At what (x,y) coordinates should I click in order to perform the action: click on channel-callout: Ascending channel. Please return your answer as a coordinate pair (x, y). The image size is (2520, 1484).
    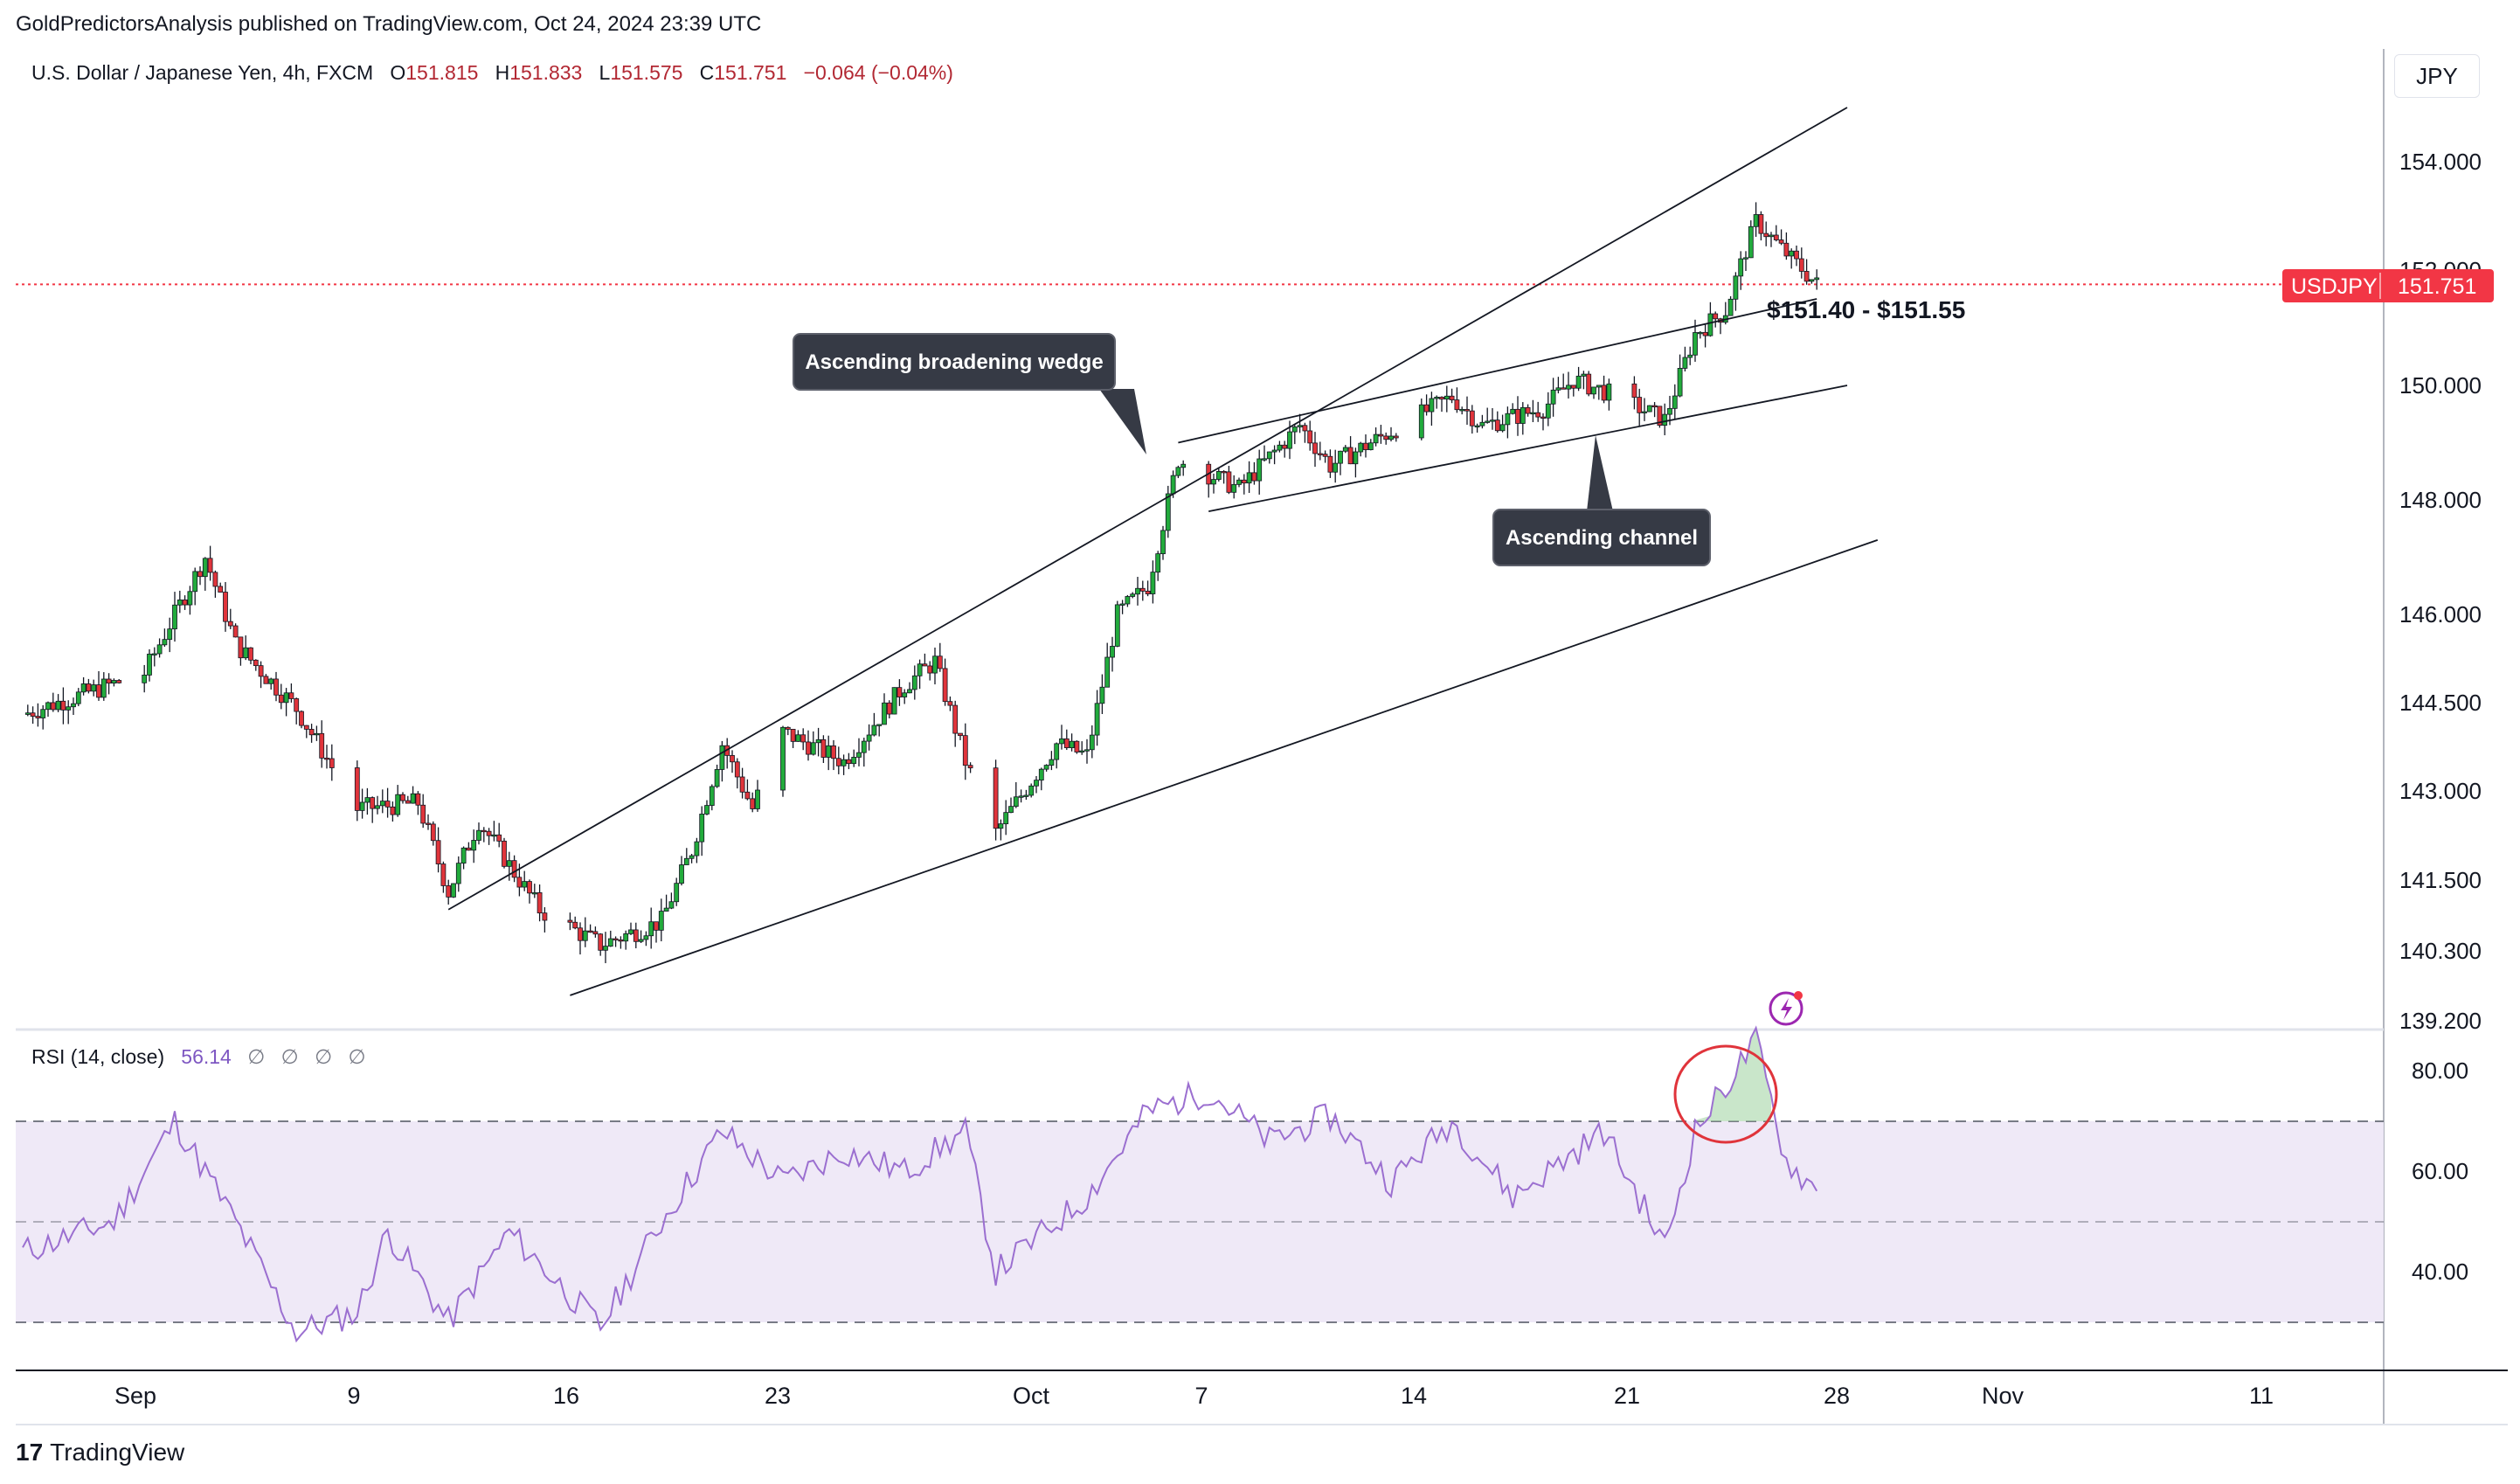
    Looking at the image, I should click on (1601, 500).